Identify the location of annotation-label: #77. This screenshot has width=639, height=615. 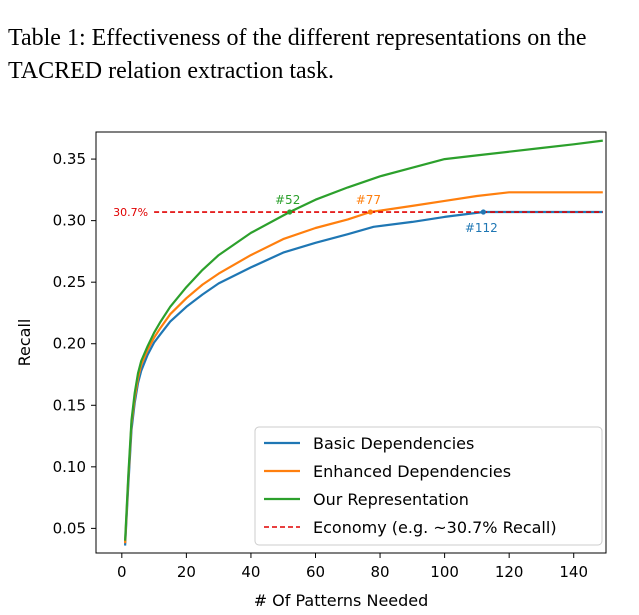
(368, 200).